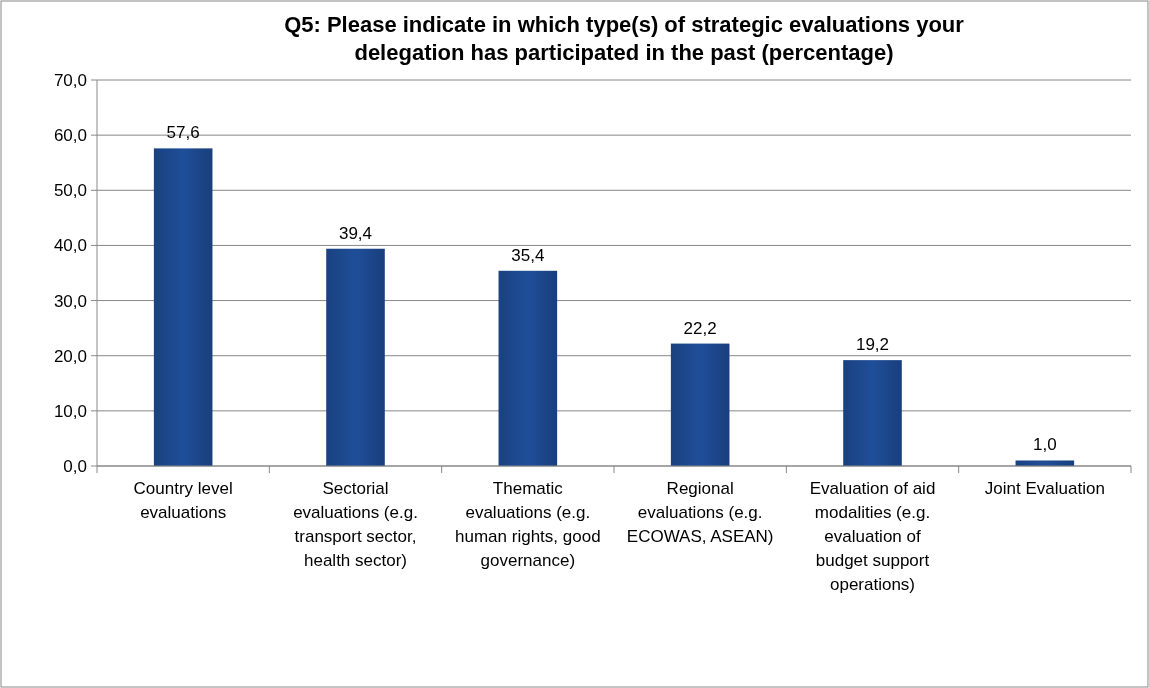 The height and width of the screenshot is (688, 1149). I want to click on x-tick-label: Country level evaluations, so click(183, 500).